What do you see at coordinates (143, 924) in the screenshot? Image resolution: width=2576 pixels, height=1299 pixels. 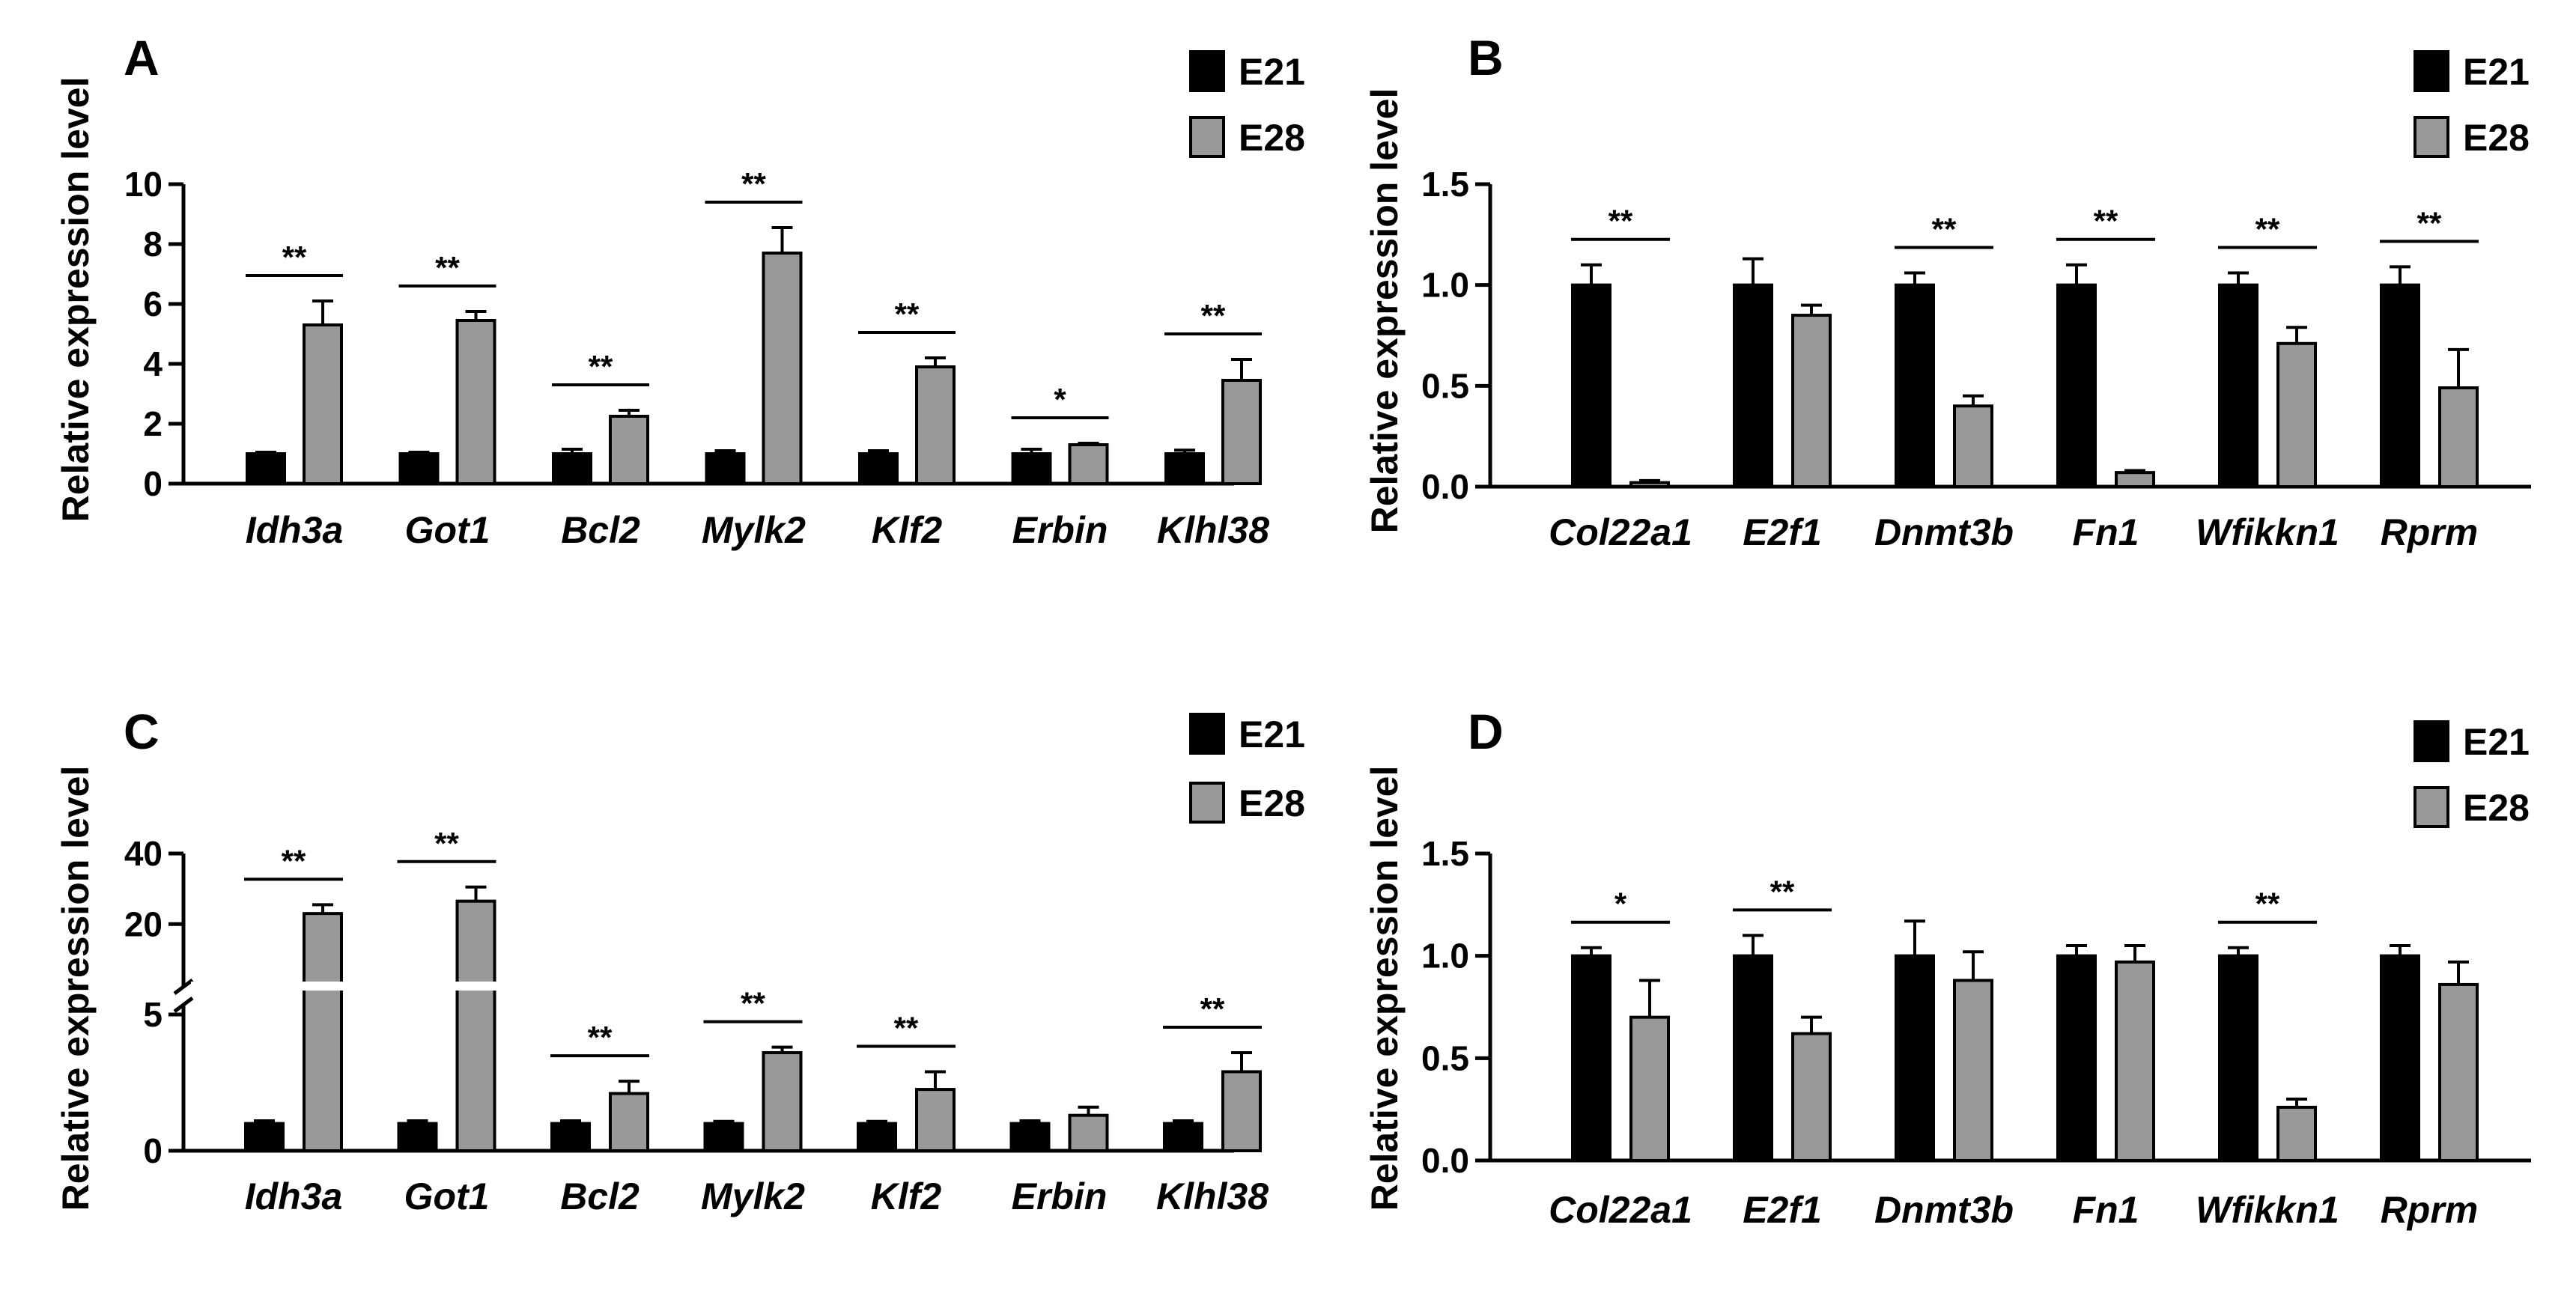 I see `panel-c-y-tick-label: 20` at bounding box center [143, 924].